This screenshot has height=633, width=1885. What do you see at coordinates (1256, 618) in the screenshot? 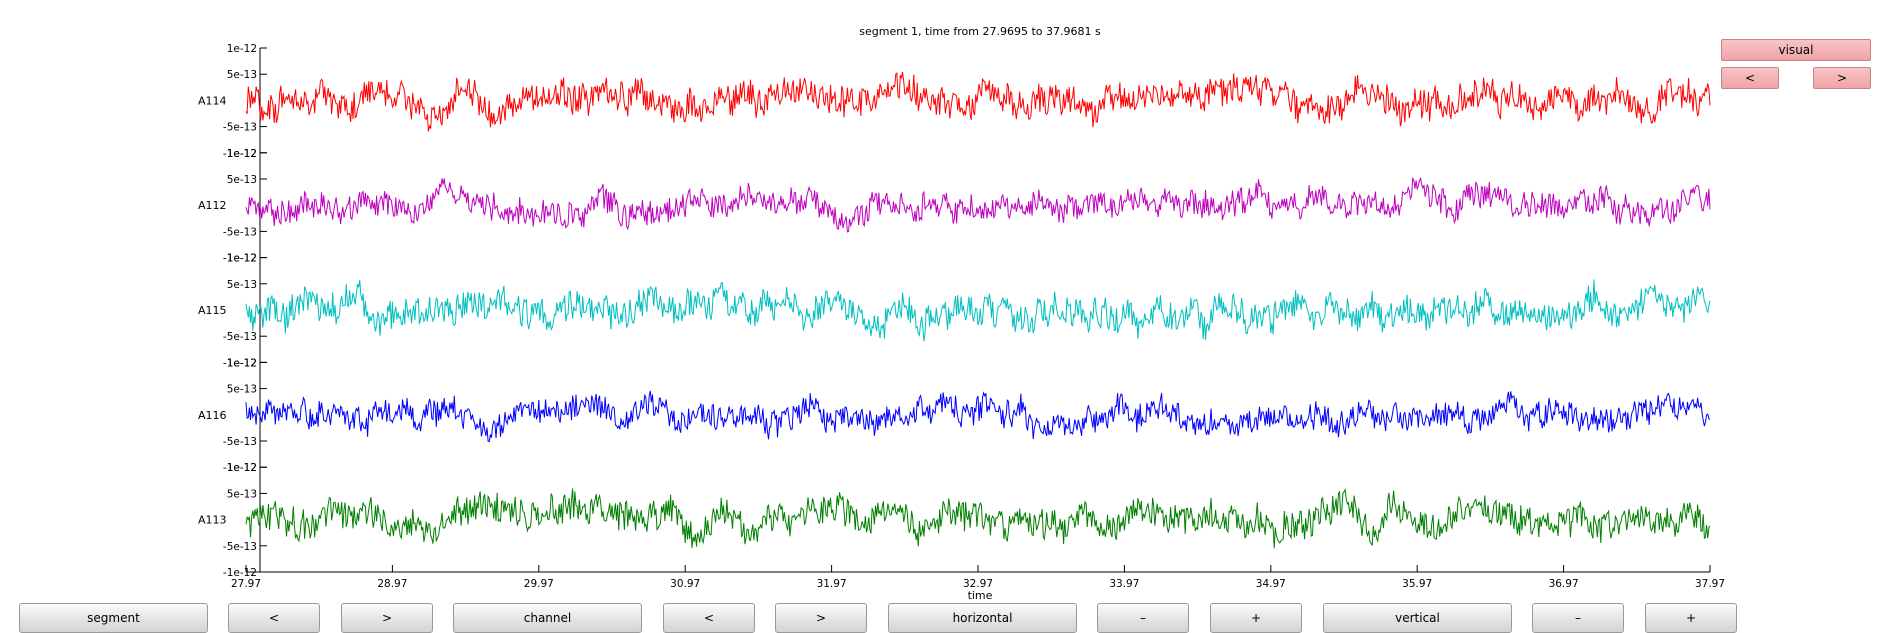
I see `horizontal-zoom-in-button: +` at bounding box center [1256, 618].